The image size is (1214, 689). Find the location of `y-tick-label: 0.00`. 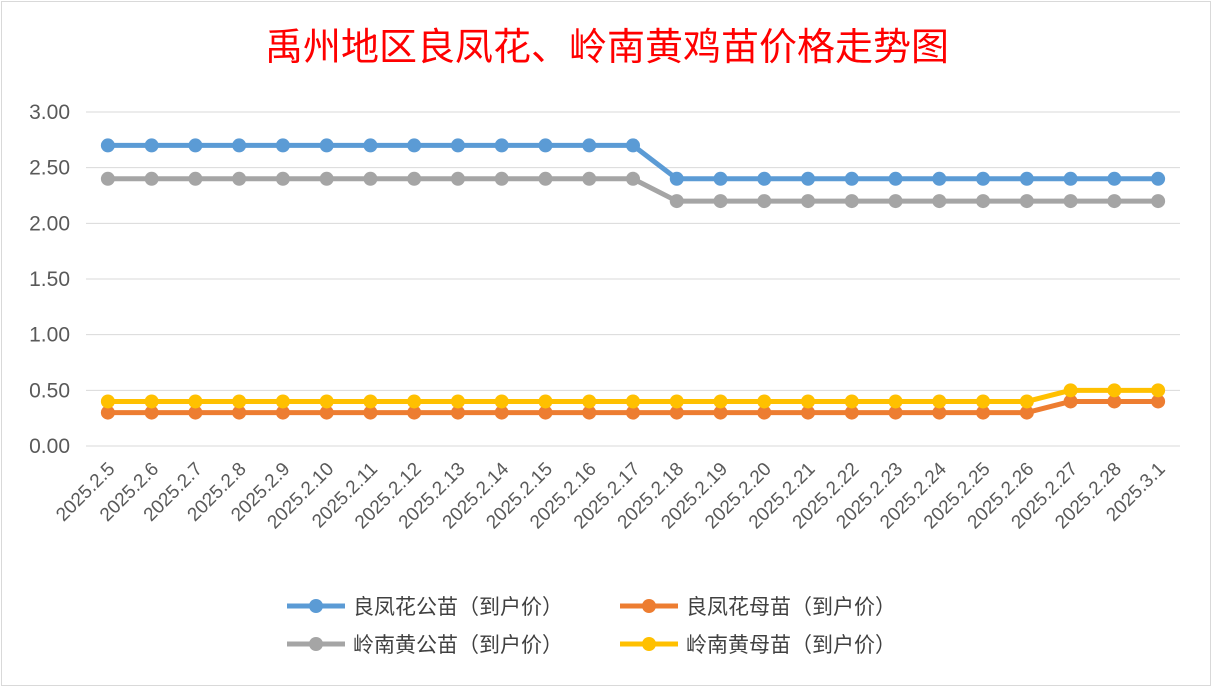

y-tick-label: 0.00 is located at coordinates (49, 446).